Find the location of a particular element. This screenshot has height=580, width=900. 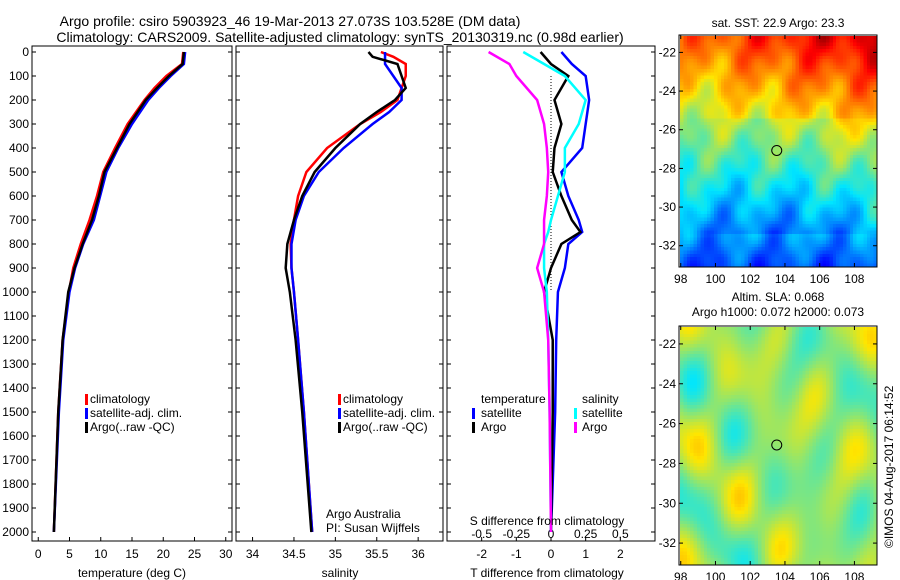

x-tick-label: 35.5 is located at coordinates (377, 554).